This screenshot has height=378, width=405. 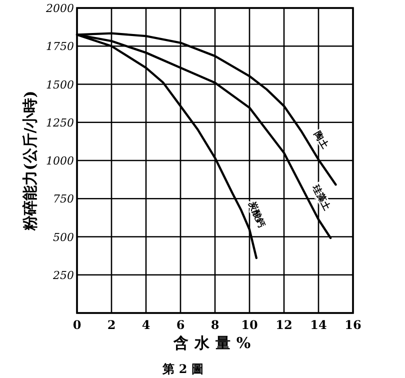 I want to click on x-tick-label: 0, so click(x=77, y=325).